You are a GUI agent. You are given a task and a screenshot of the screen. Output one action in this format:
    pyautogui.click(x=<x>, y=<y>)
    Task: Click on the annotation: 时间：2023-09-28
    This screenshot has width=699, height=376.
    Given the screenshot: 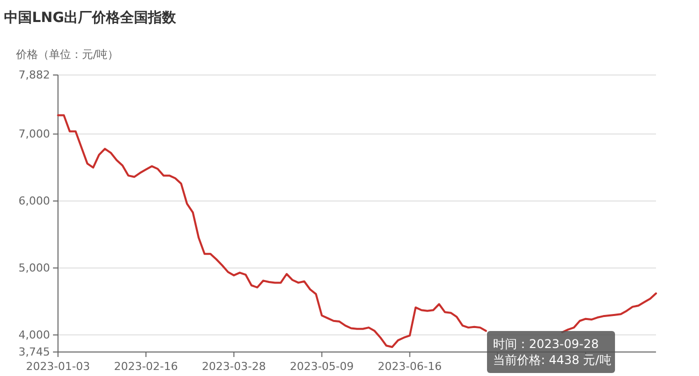 What is the action you would take?
    pyautogui.click(x=546, y=344)
    